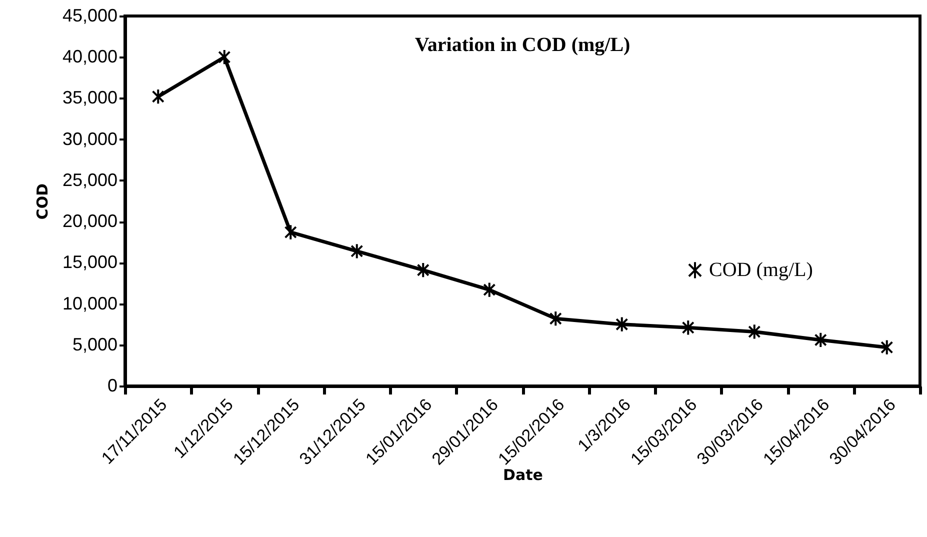 The image size is (927, 537). I want to click on y-tick-label: 25,000, so click(90, 180).